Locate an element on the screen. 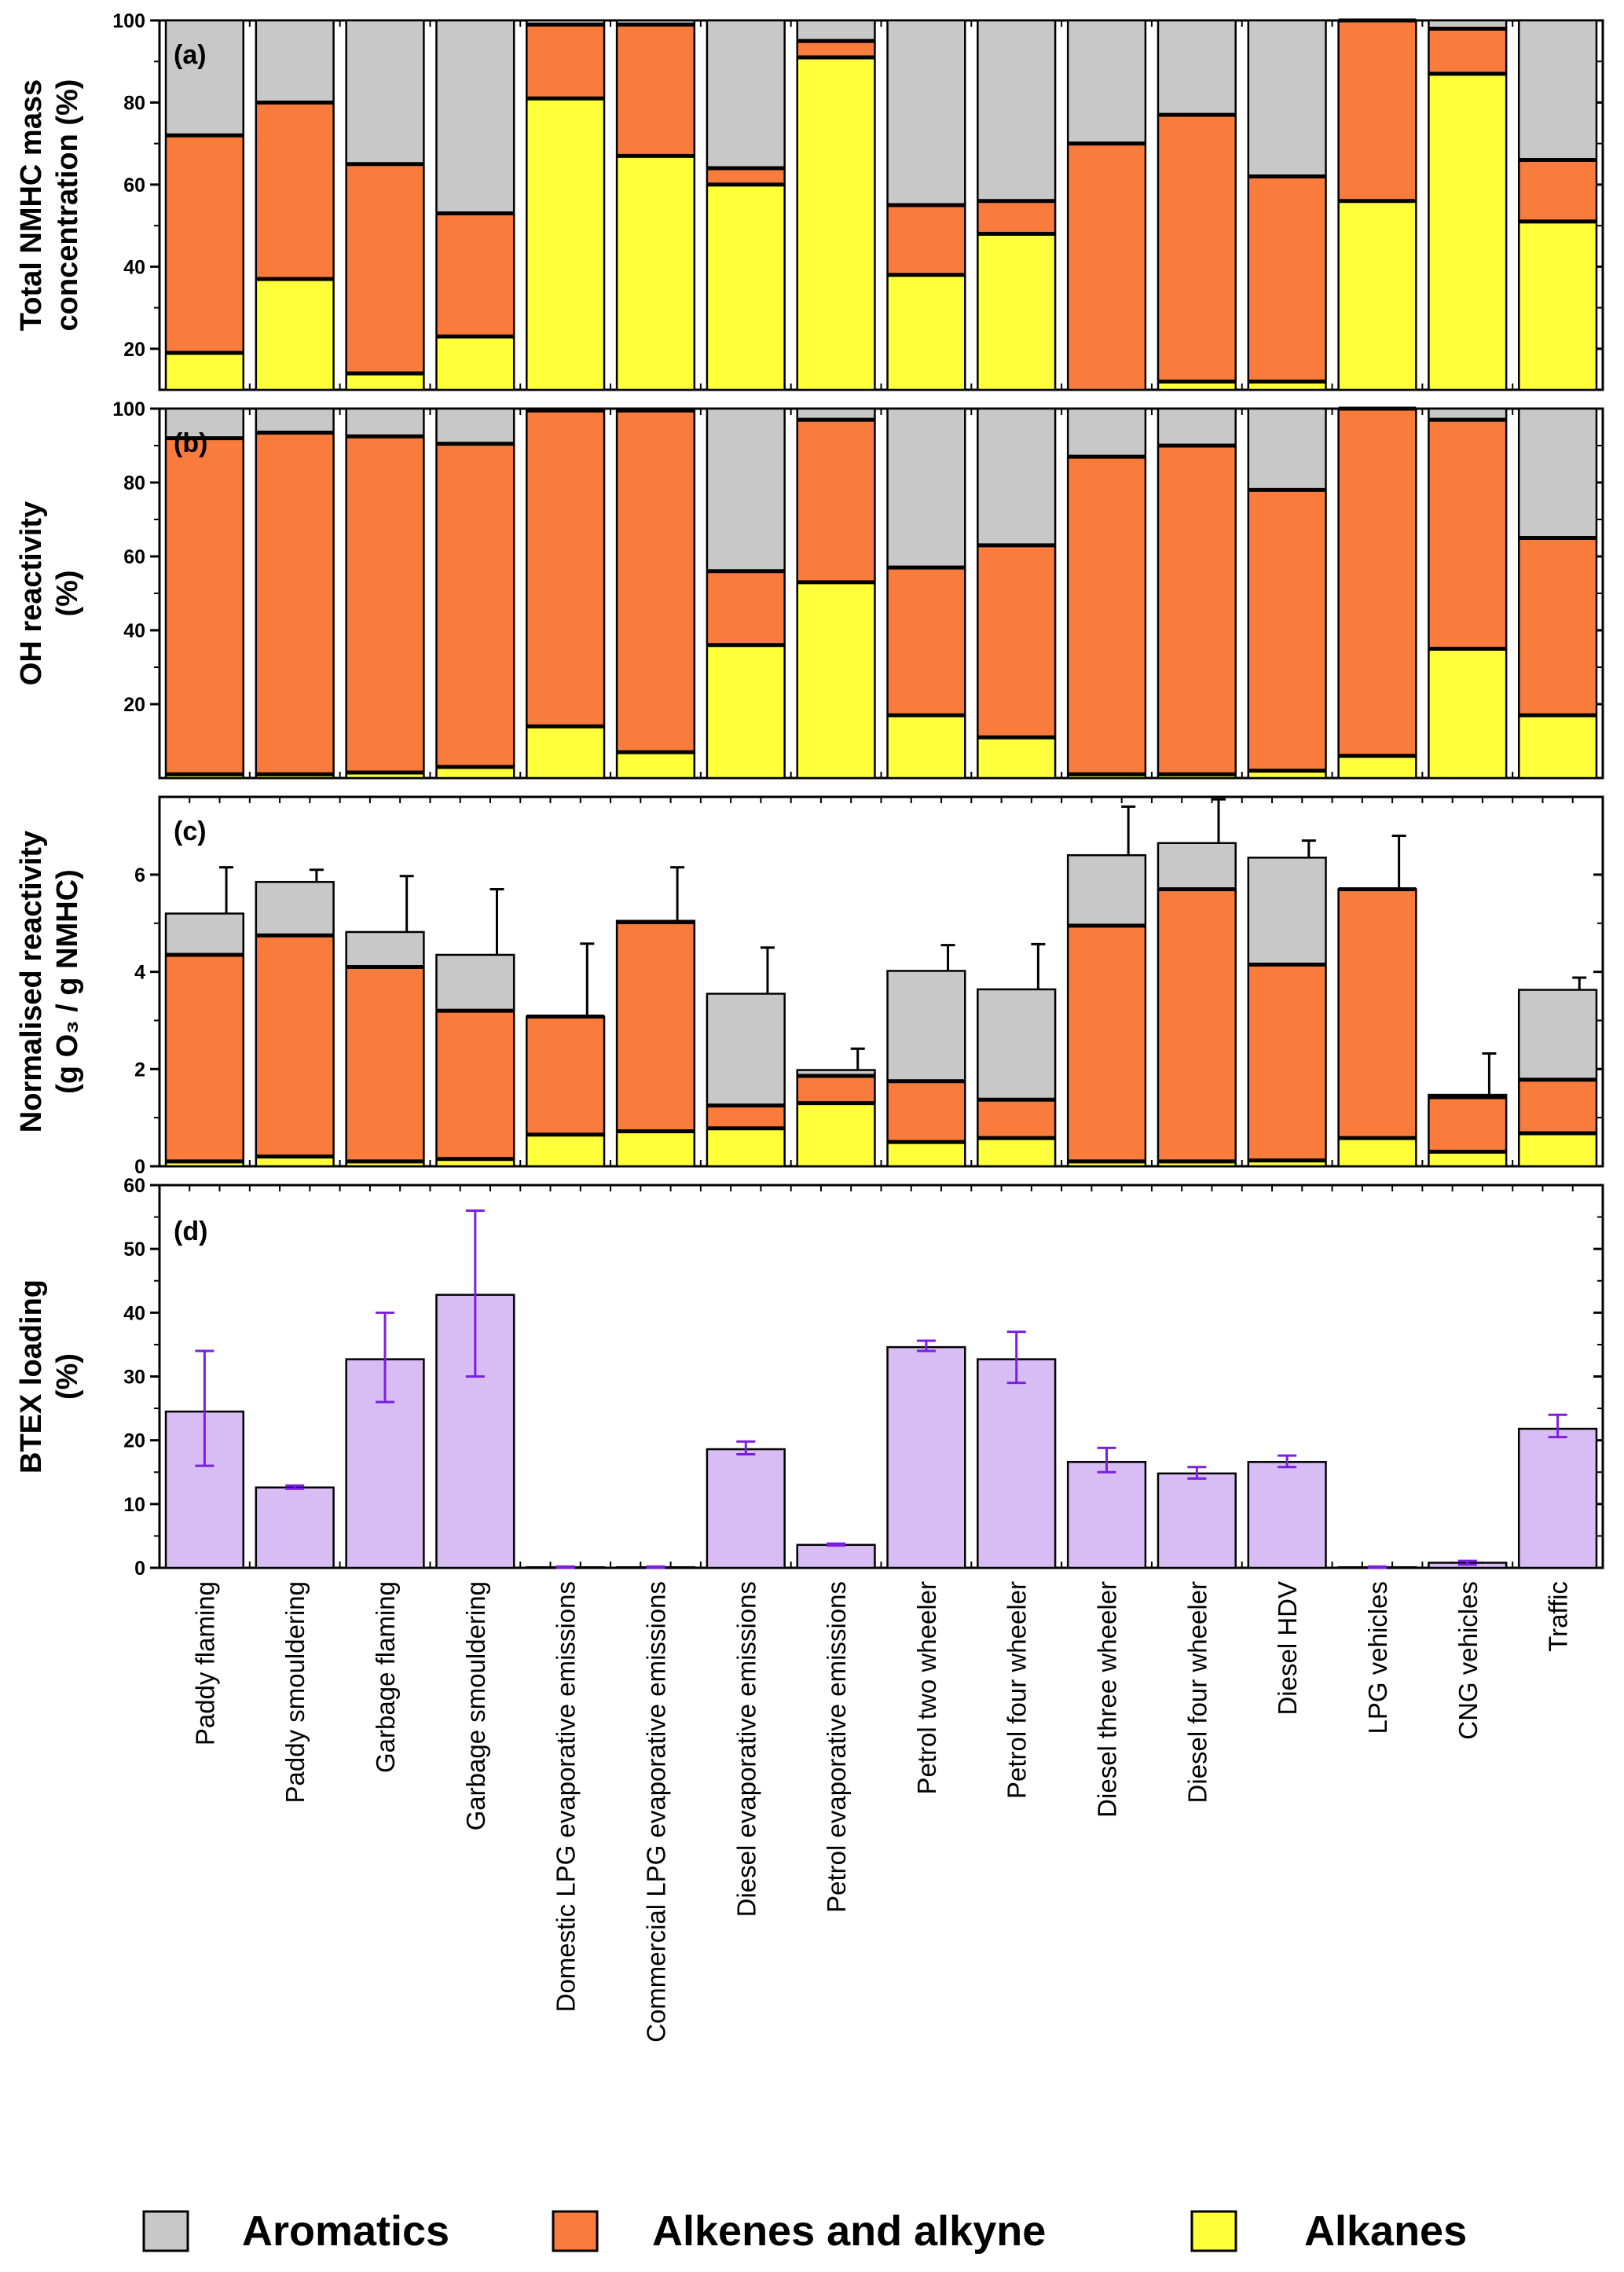  legend-label-alkanes: Alkanes is located at coordinates (1385, 2231).